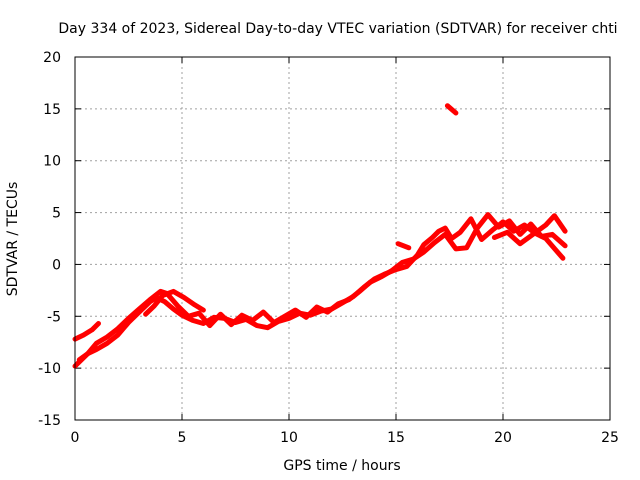 The image size is (640, 480). What do you see at coordinates (56, 214) in the screenshot?
I see `y-tick-label: 5` at bounding box center [56, 214].